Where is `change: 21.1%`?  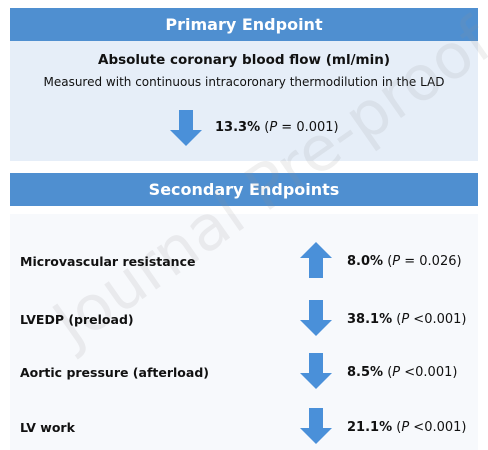 change: 21.1% is located at coordinates (370, 427).